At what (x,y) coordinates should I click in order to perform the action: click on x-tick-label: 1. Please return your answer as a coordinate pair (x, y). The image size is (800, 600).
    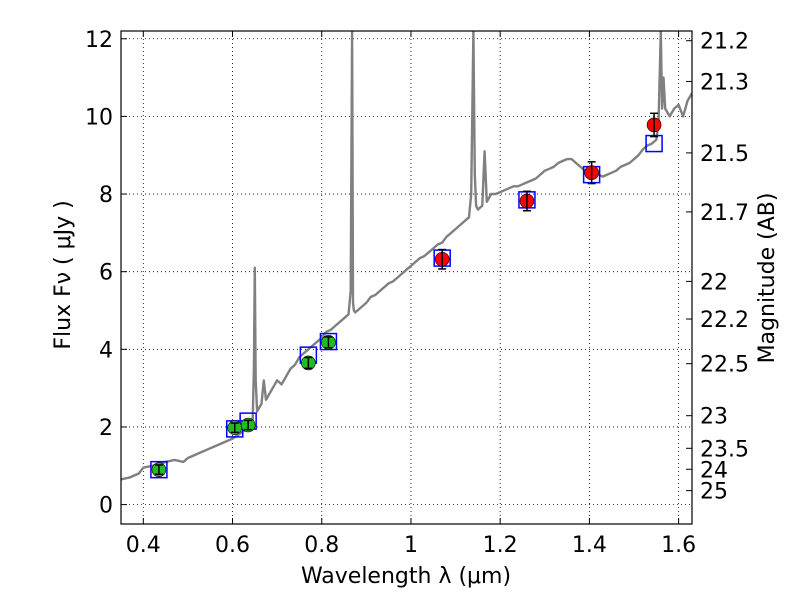
    Looking at the image, I should click on (411, 545).